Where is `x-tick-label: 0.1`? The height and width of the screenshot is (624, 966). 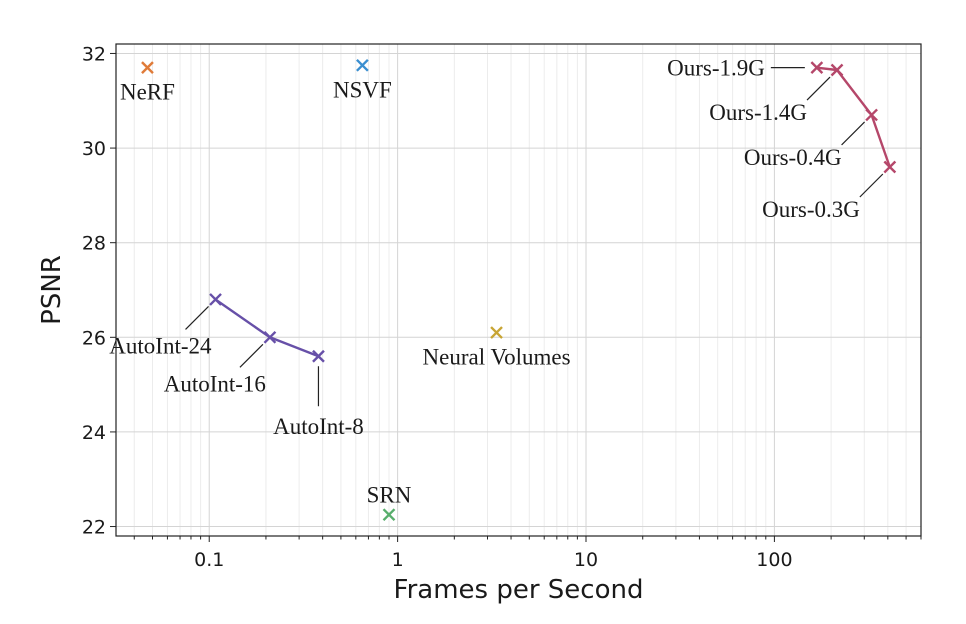
x-tick-label: 0.1 is located at coordinates (209, 560).